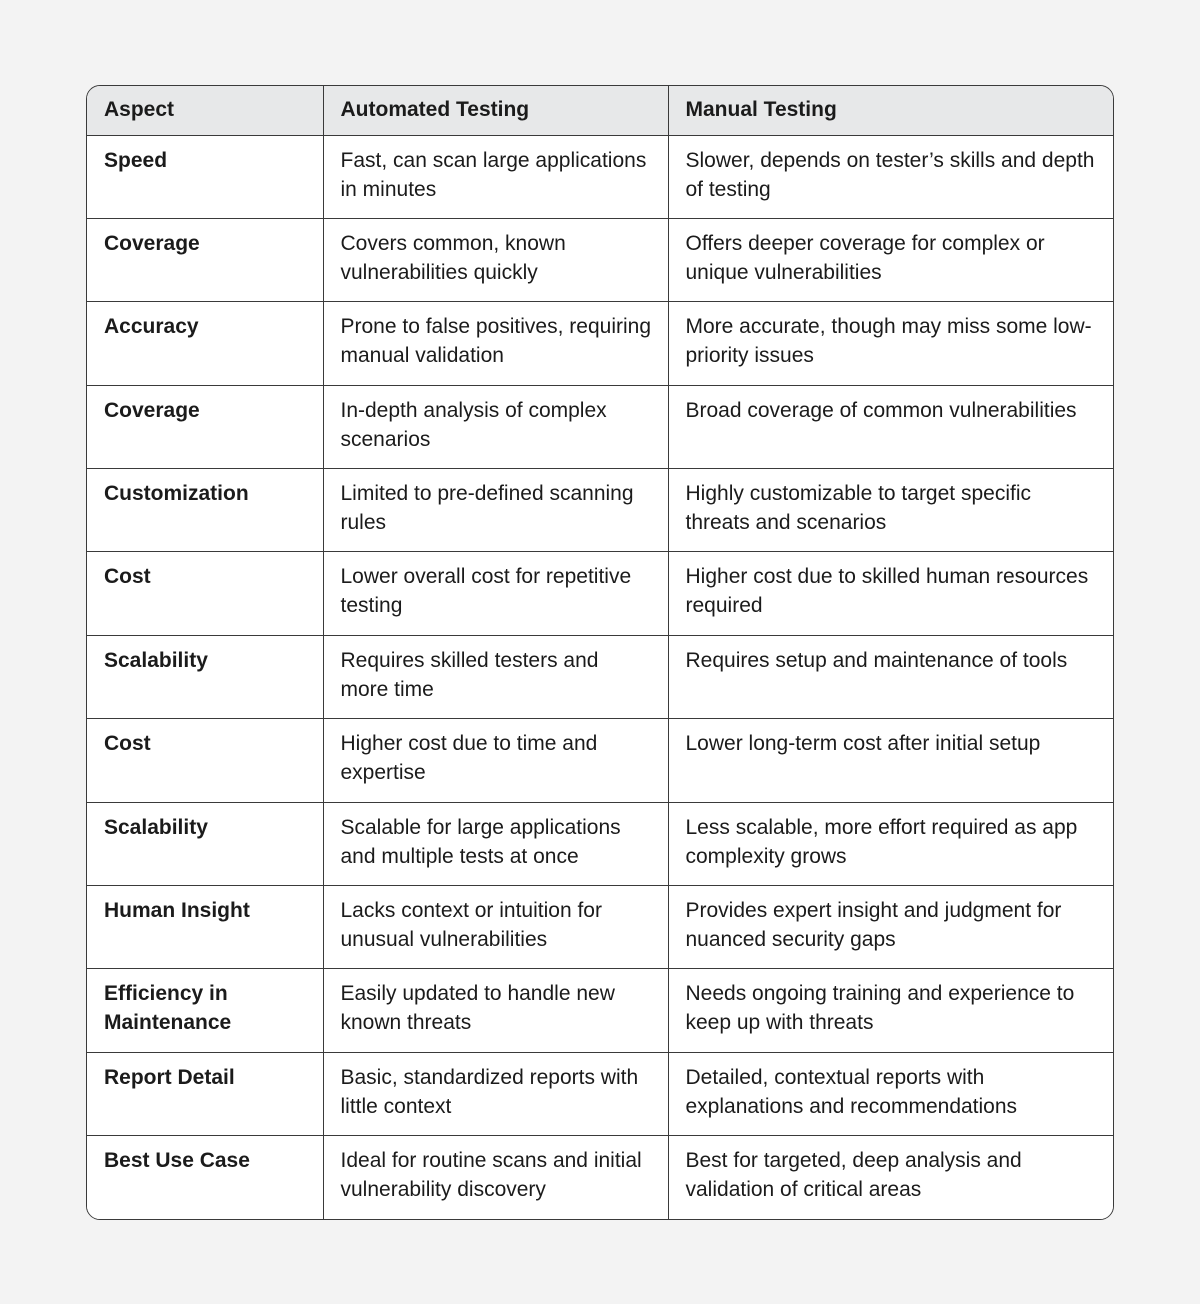  I want to click on table-cell: Requires setup and maintenance of tools, so click(890, 677).